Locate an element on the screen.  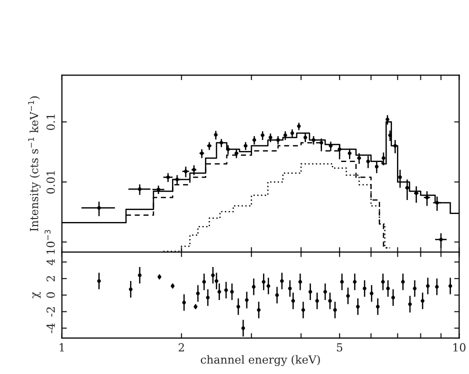
x-tick-label: 10 is located at coordinates (459, 347).